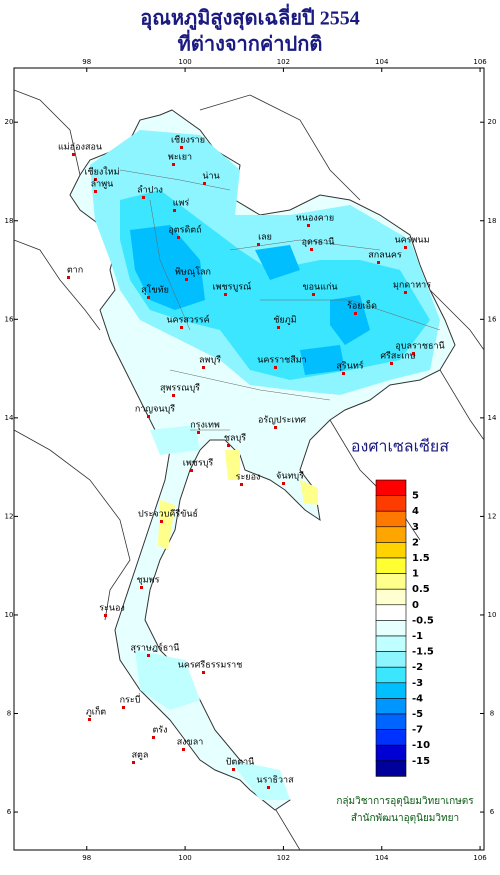 The height and width of the screenshot is (875, 500). Describe the element at coordinates (9, 122) in the screenshot. I see `y-tick-label: 20` at that location.